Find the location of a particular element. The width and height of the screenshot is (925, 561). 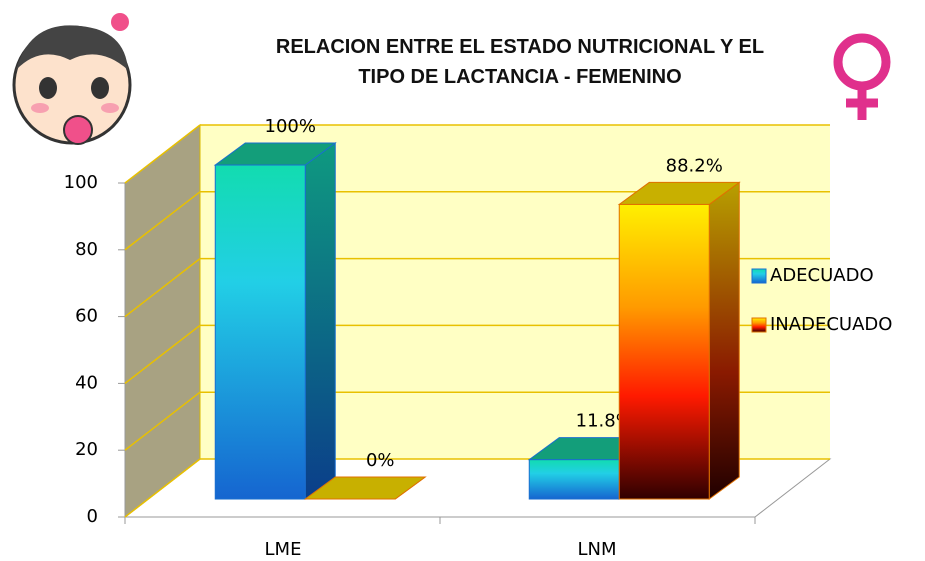

x-tick-label: LNM is located at coordinates (596, 549).